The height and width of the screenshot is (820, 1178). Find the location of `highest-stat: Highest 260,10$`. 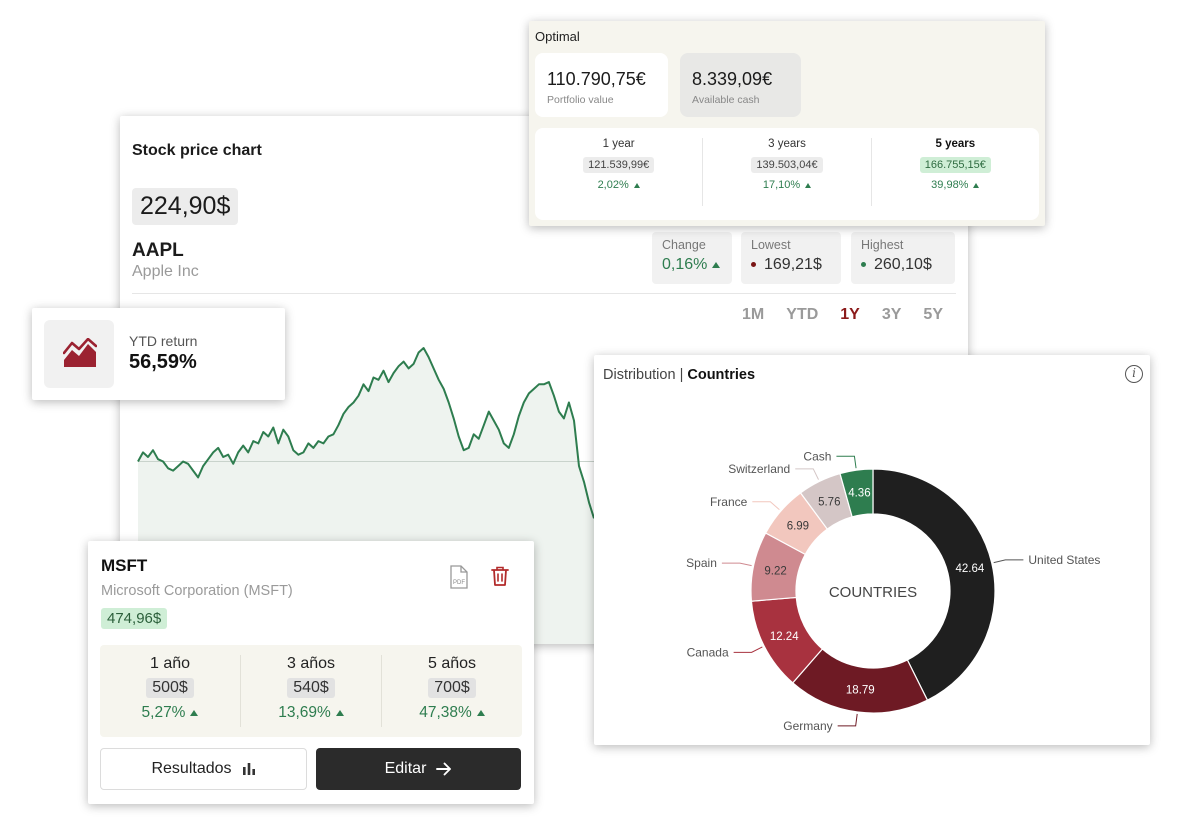

highest-stat: Highest 260,10$ is located at coordinates (903, 258).